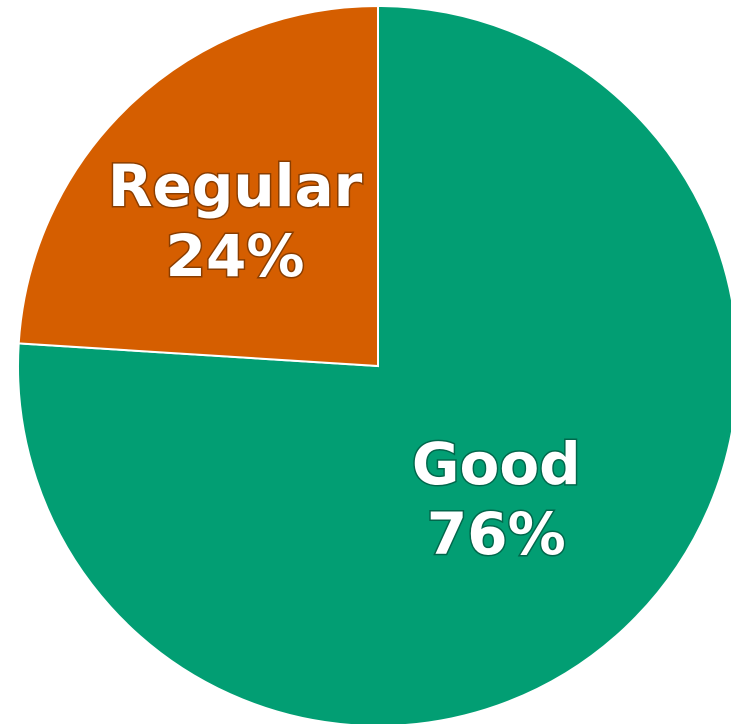  What do you see at coordinates (235, 256) in the screenshot?
I see `slice-value-regular: 24%` at bounding box center [235, 256].